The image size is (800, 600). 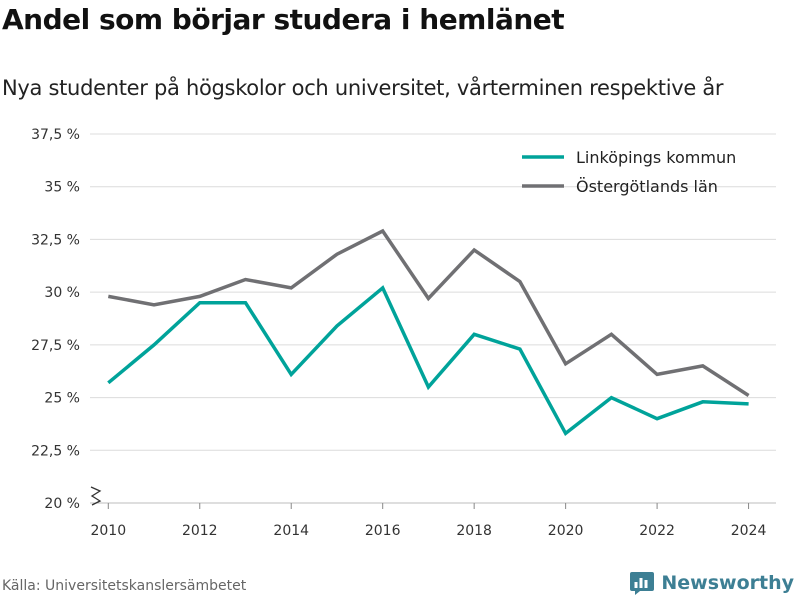 I want to click on axis-break-marker, so click(x=96, y=496).